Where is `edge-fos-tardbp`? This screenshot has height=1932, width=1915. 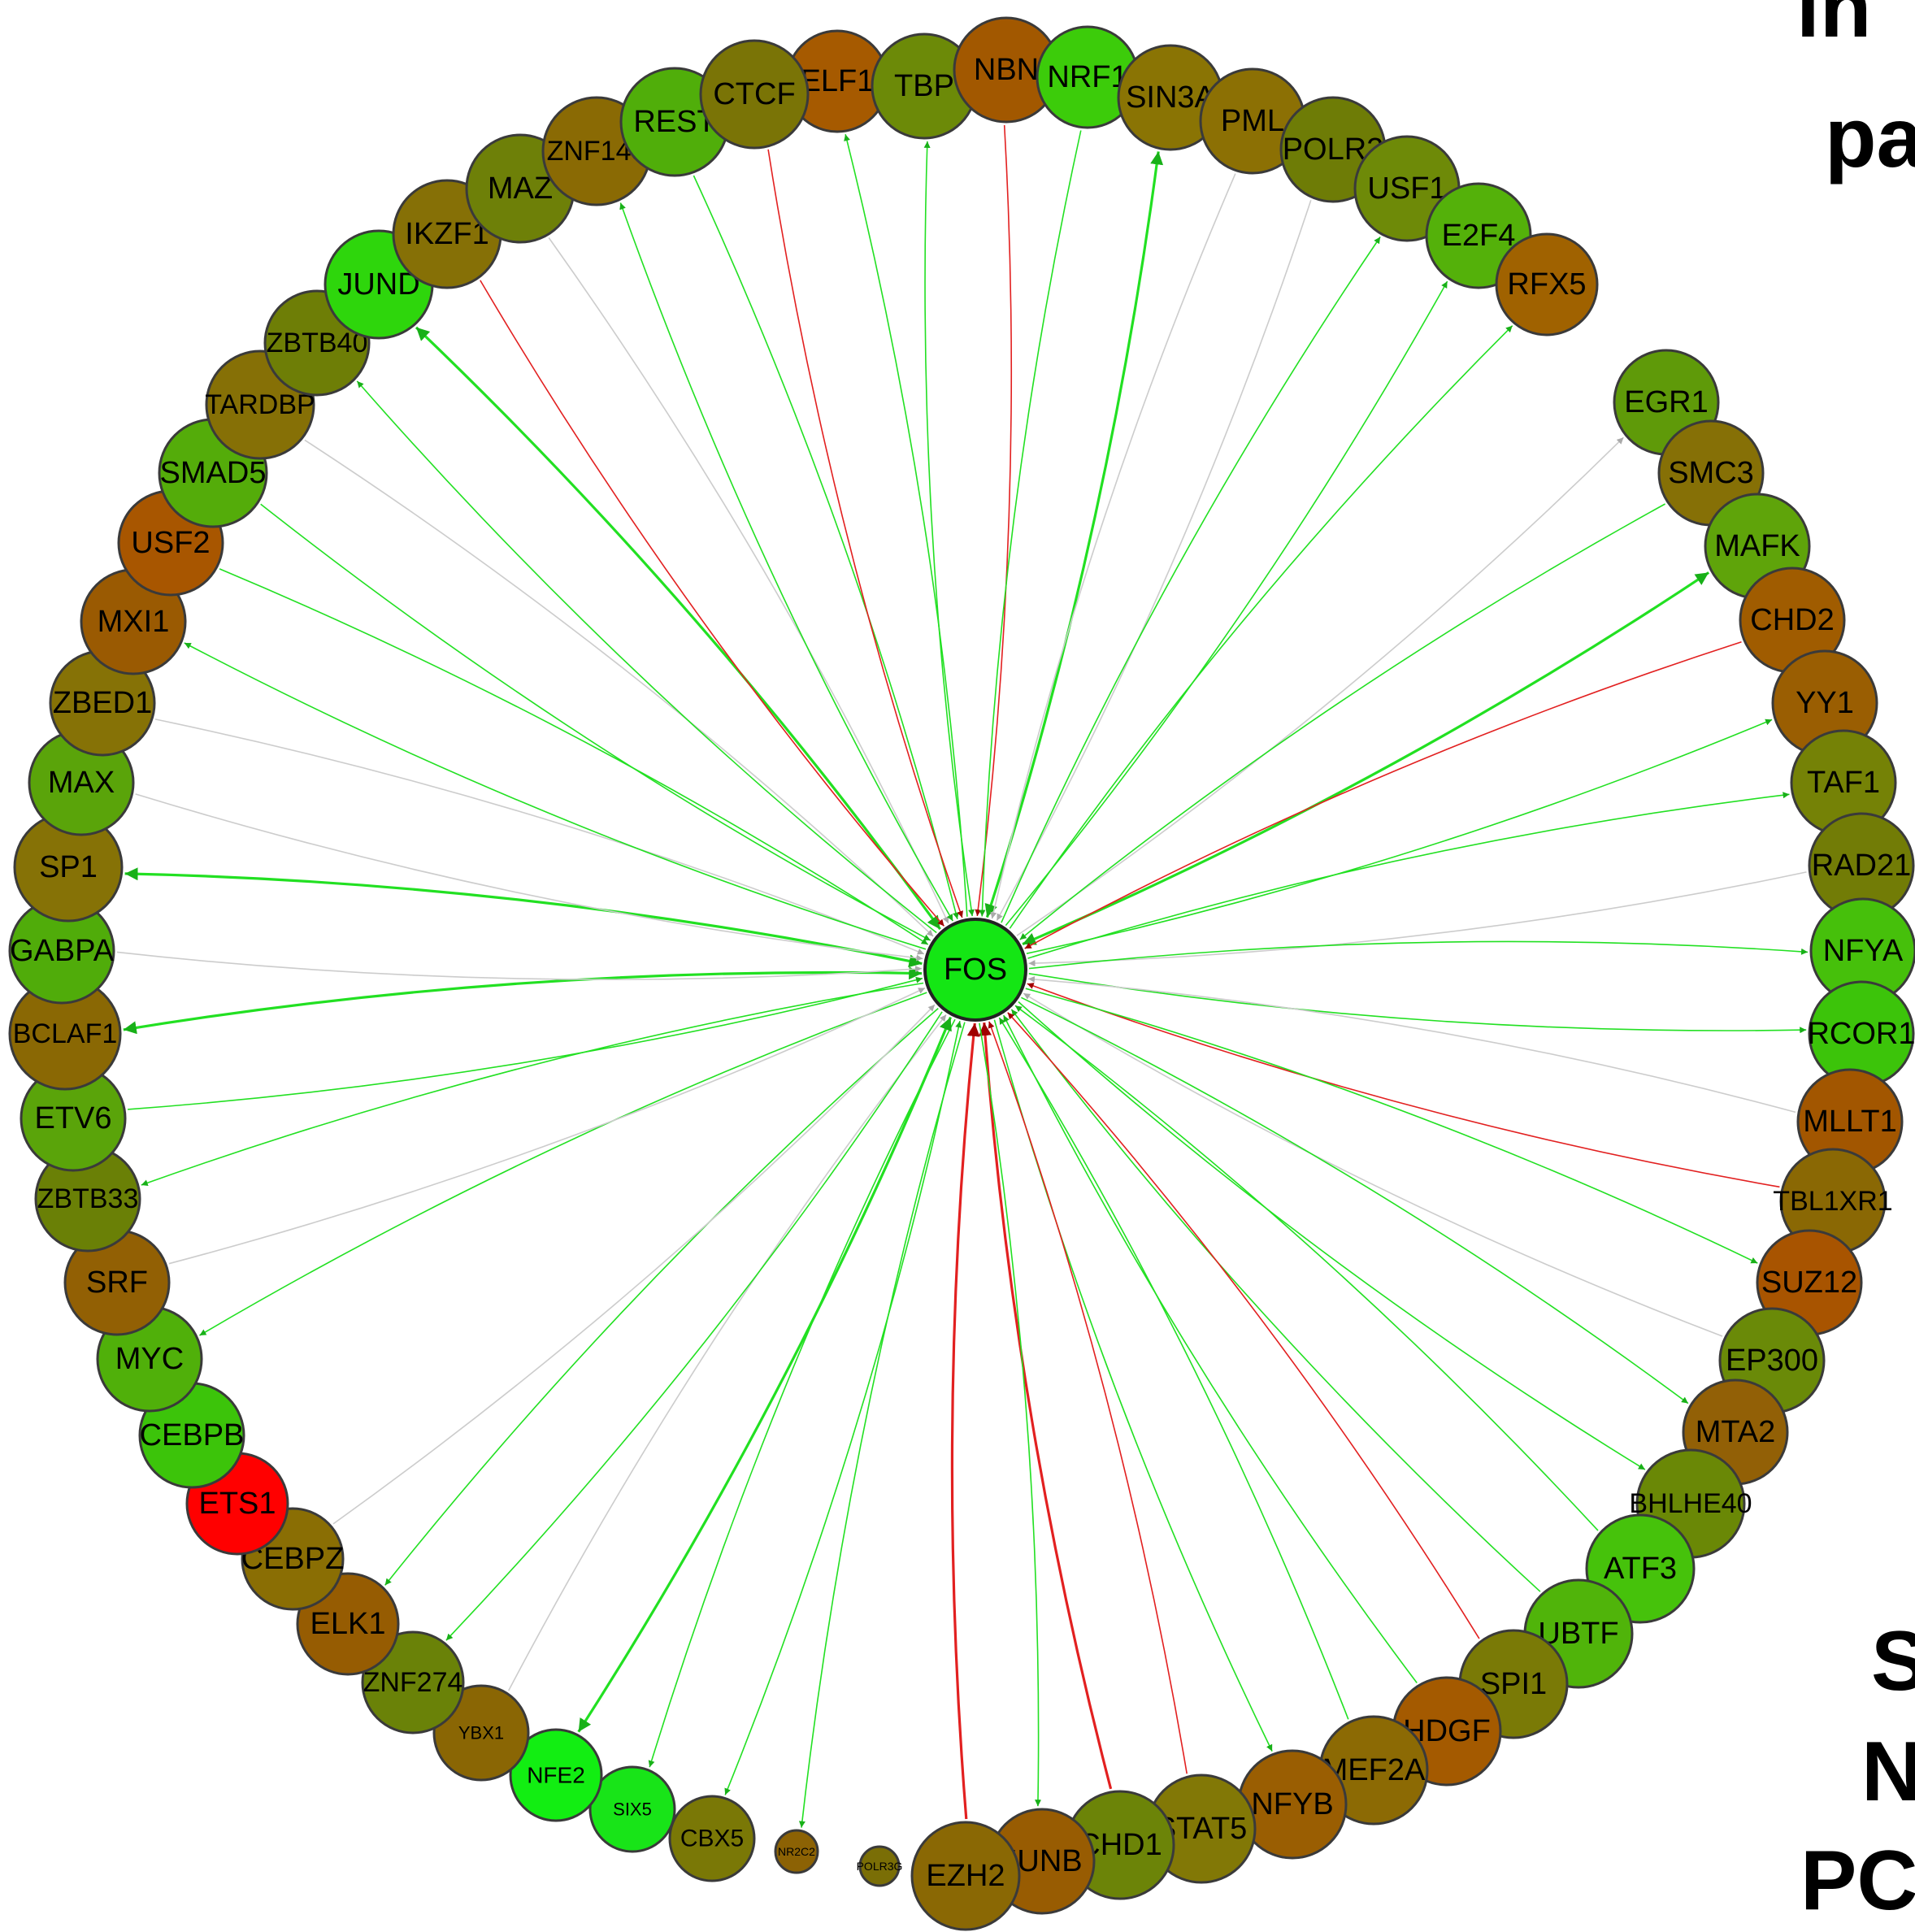
edge-fos-tardbp is located at coordinates (619, 688).